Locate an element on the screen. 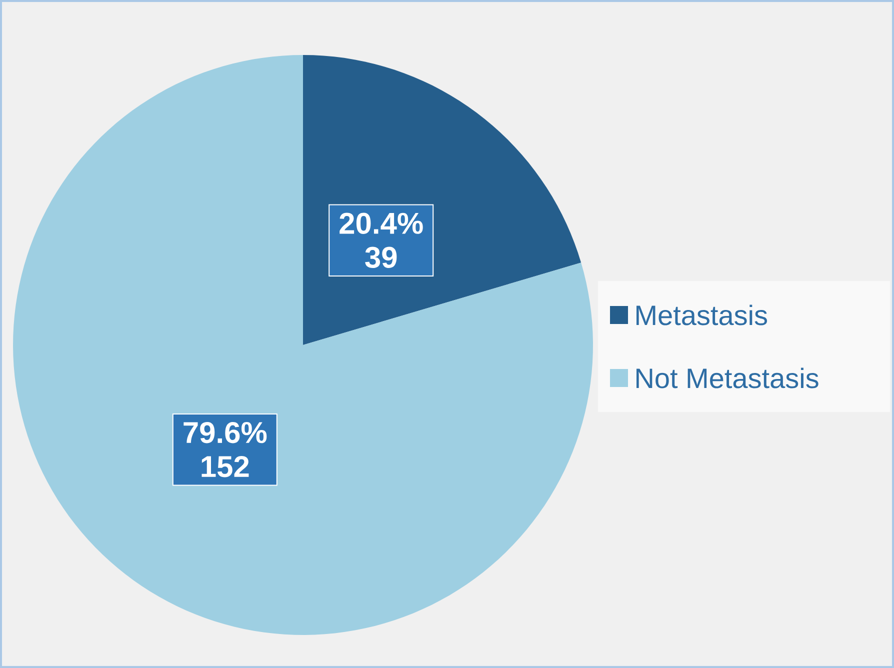  legend-label: Metastasis is located at coordinates (701, 315).